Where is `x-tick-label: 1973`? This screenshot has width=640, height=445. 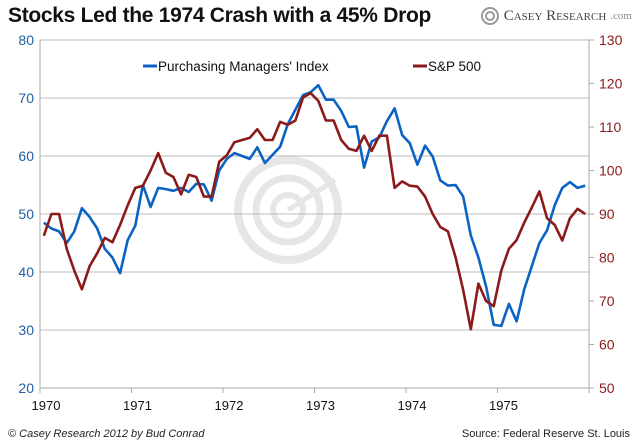
x-tick-label: 1973 is located at coordinates (320, 405).